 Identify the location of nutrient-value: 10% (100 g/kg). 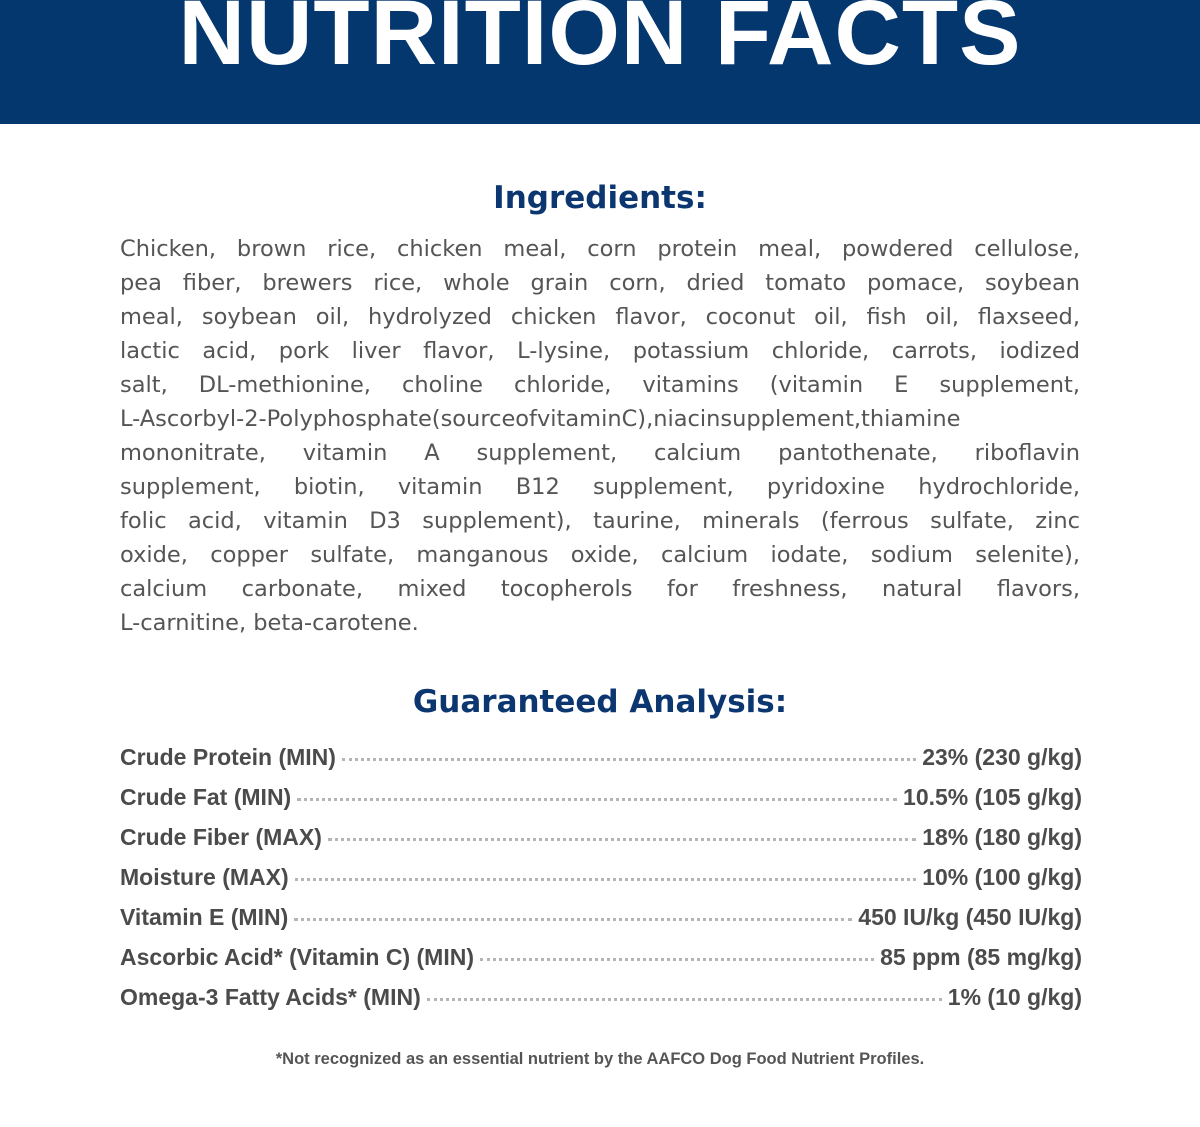
(1002, 877).